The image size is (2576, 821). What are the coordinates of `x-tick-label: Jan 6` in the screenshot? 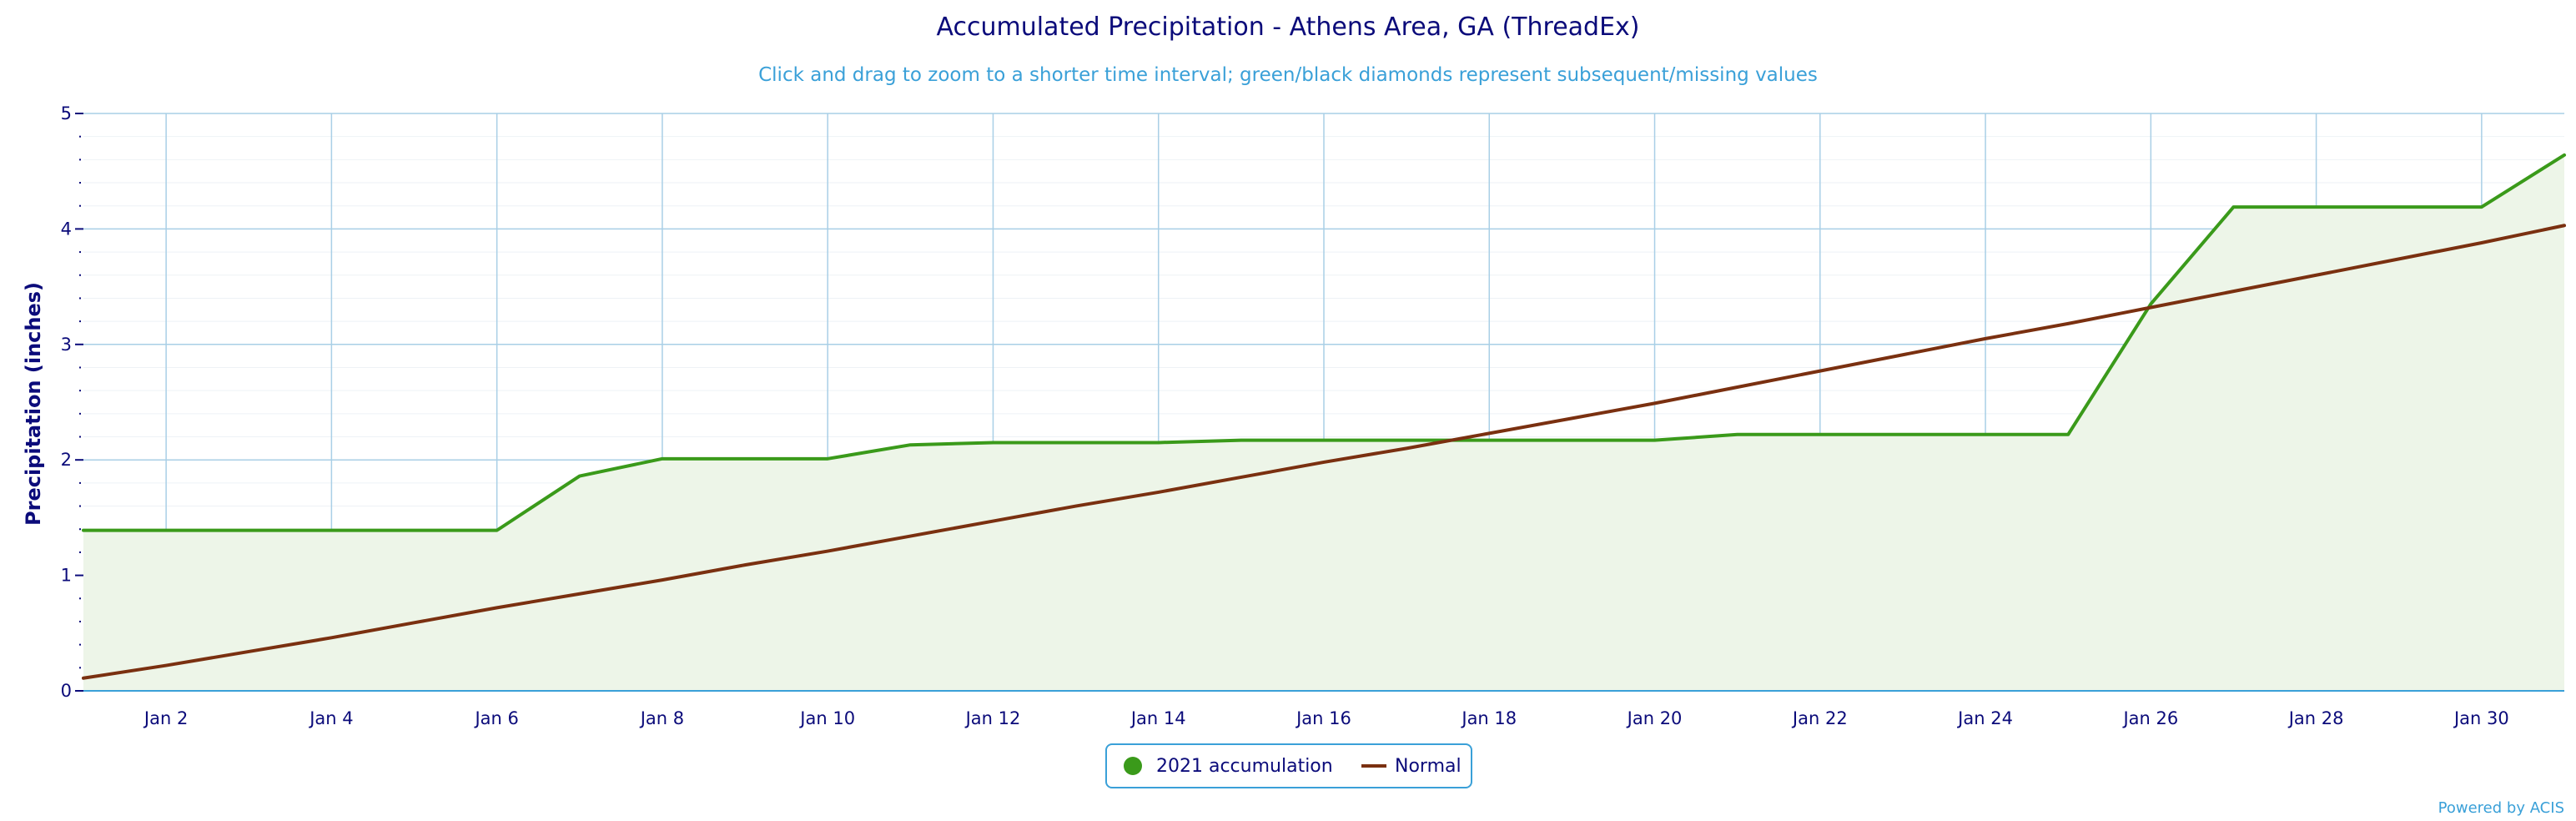 It's located at (495, 718).